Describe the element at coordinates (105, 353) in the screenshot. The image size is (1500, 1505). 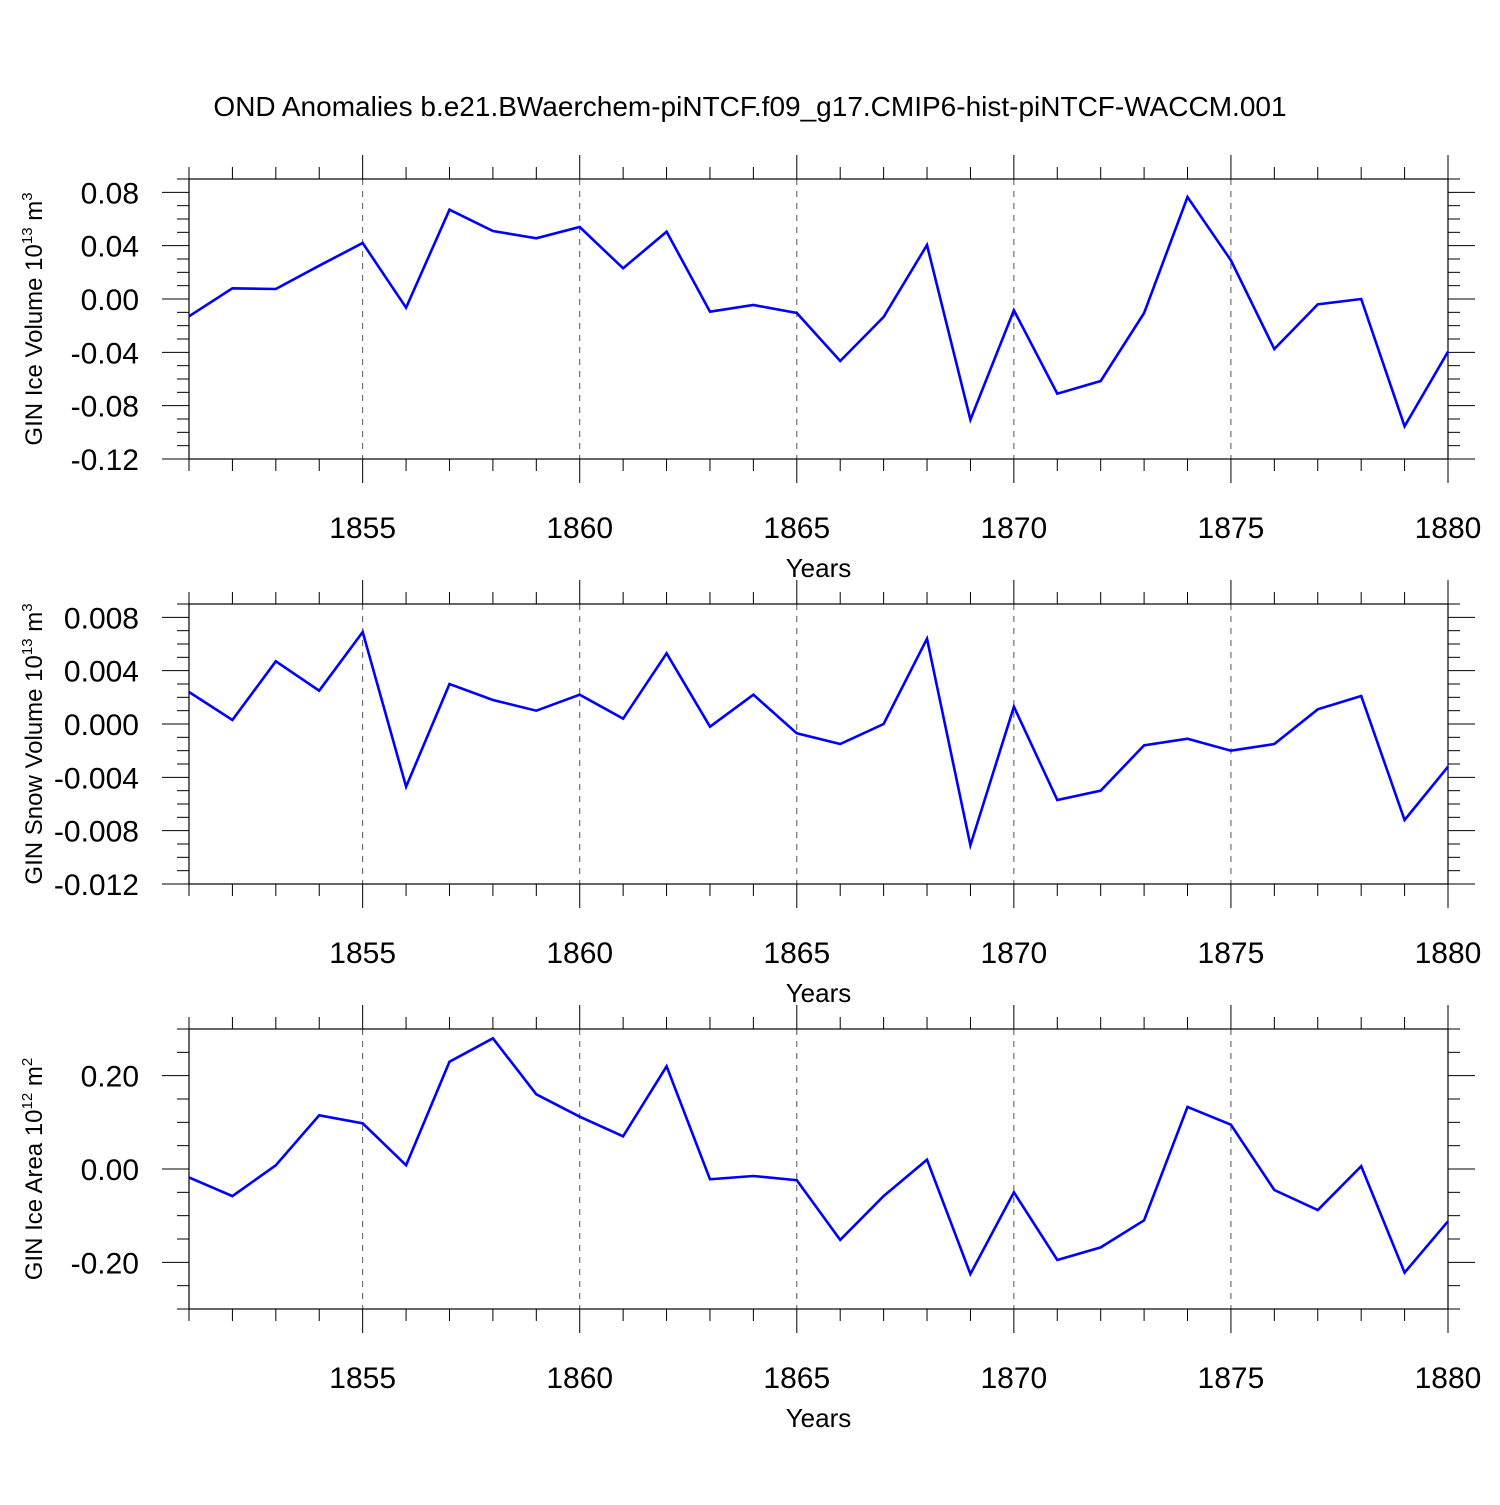
I see `y-tick-label: -0.04` at that location.